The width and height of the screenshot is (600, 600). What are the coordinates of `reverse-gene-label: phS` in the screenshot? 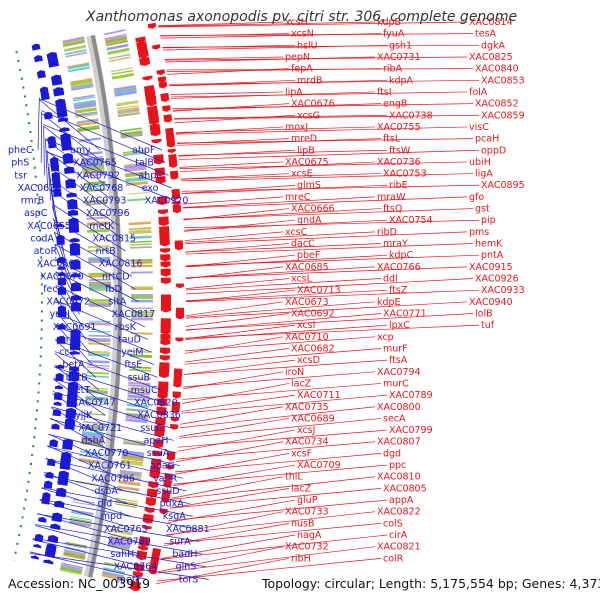 It's located at (20, 163).